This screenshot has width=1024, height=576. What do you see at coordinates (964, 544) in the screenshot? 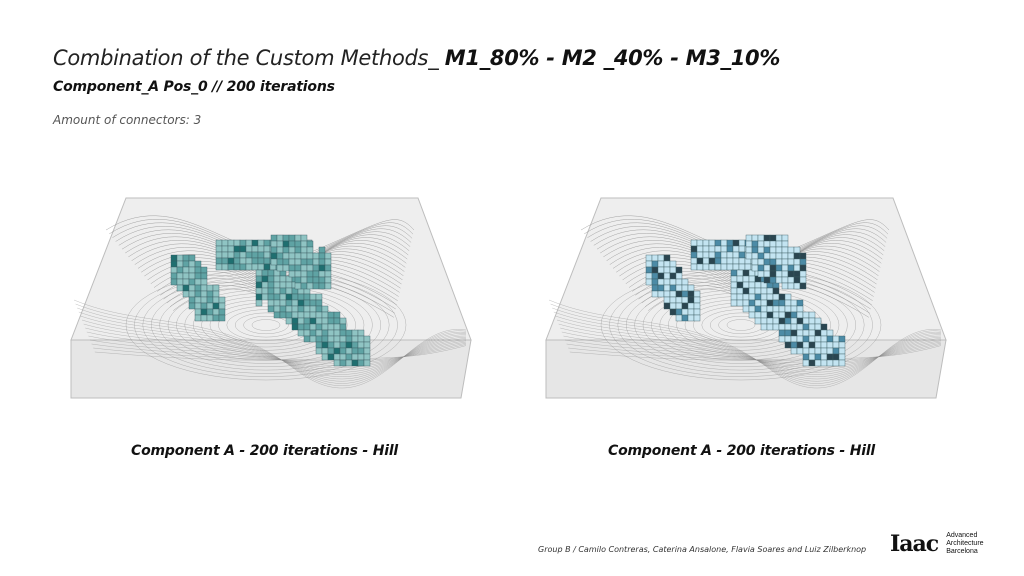
I see `logo-text: Advanced Architecture Barcelona` at bounding box center [964, 544].